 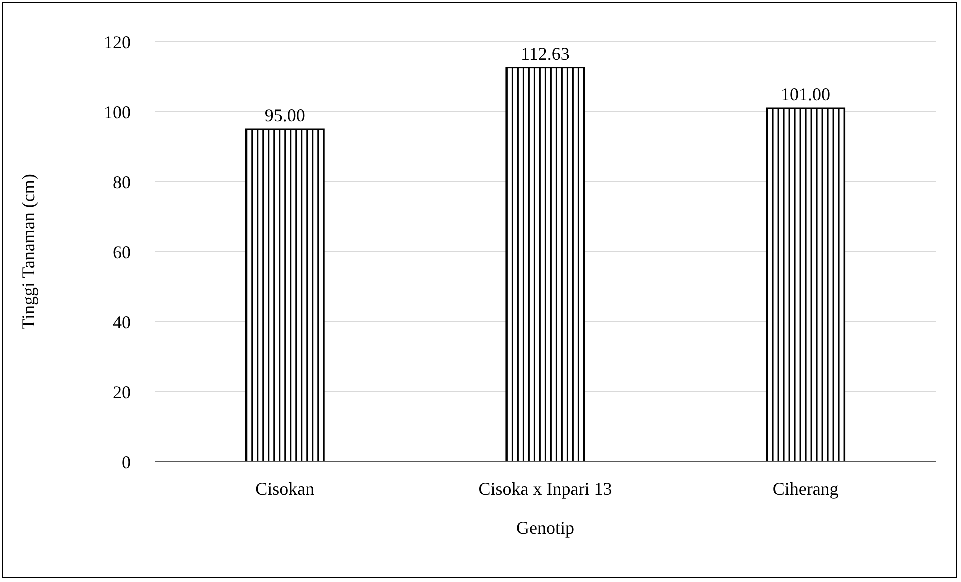 I want to click on data-label: 112.63, so click(x=545, y=54).